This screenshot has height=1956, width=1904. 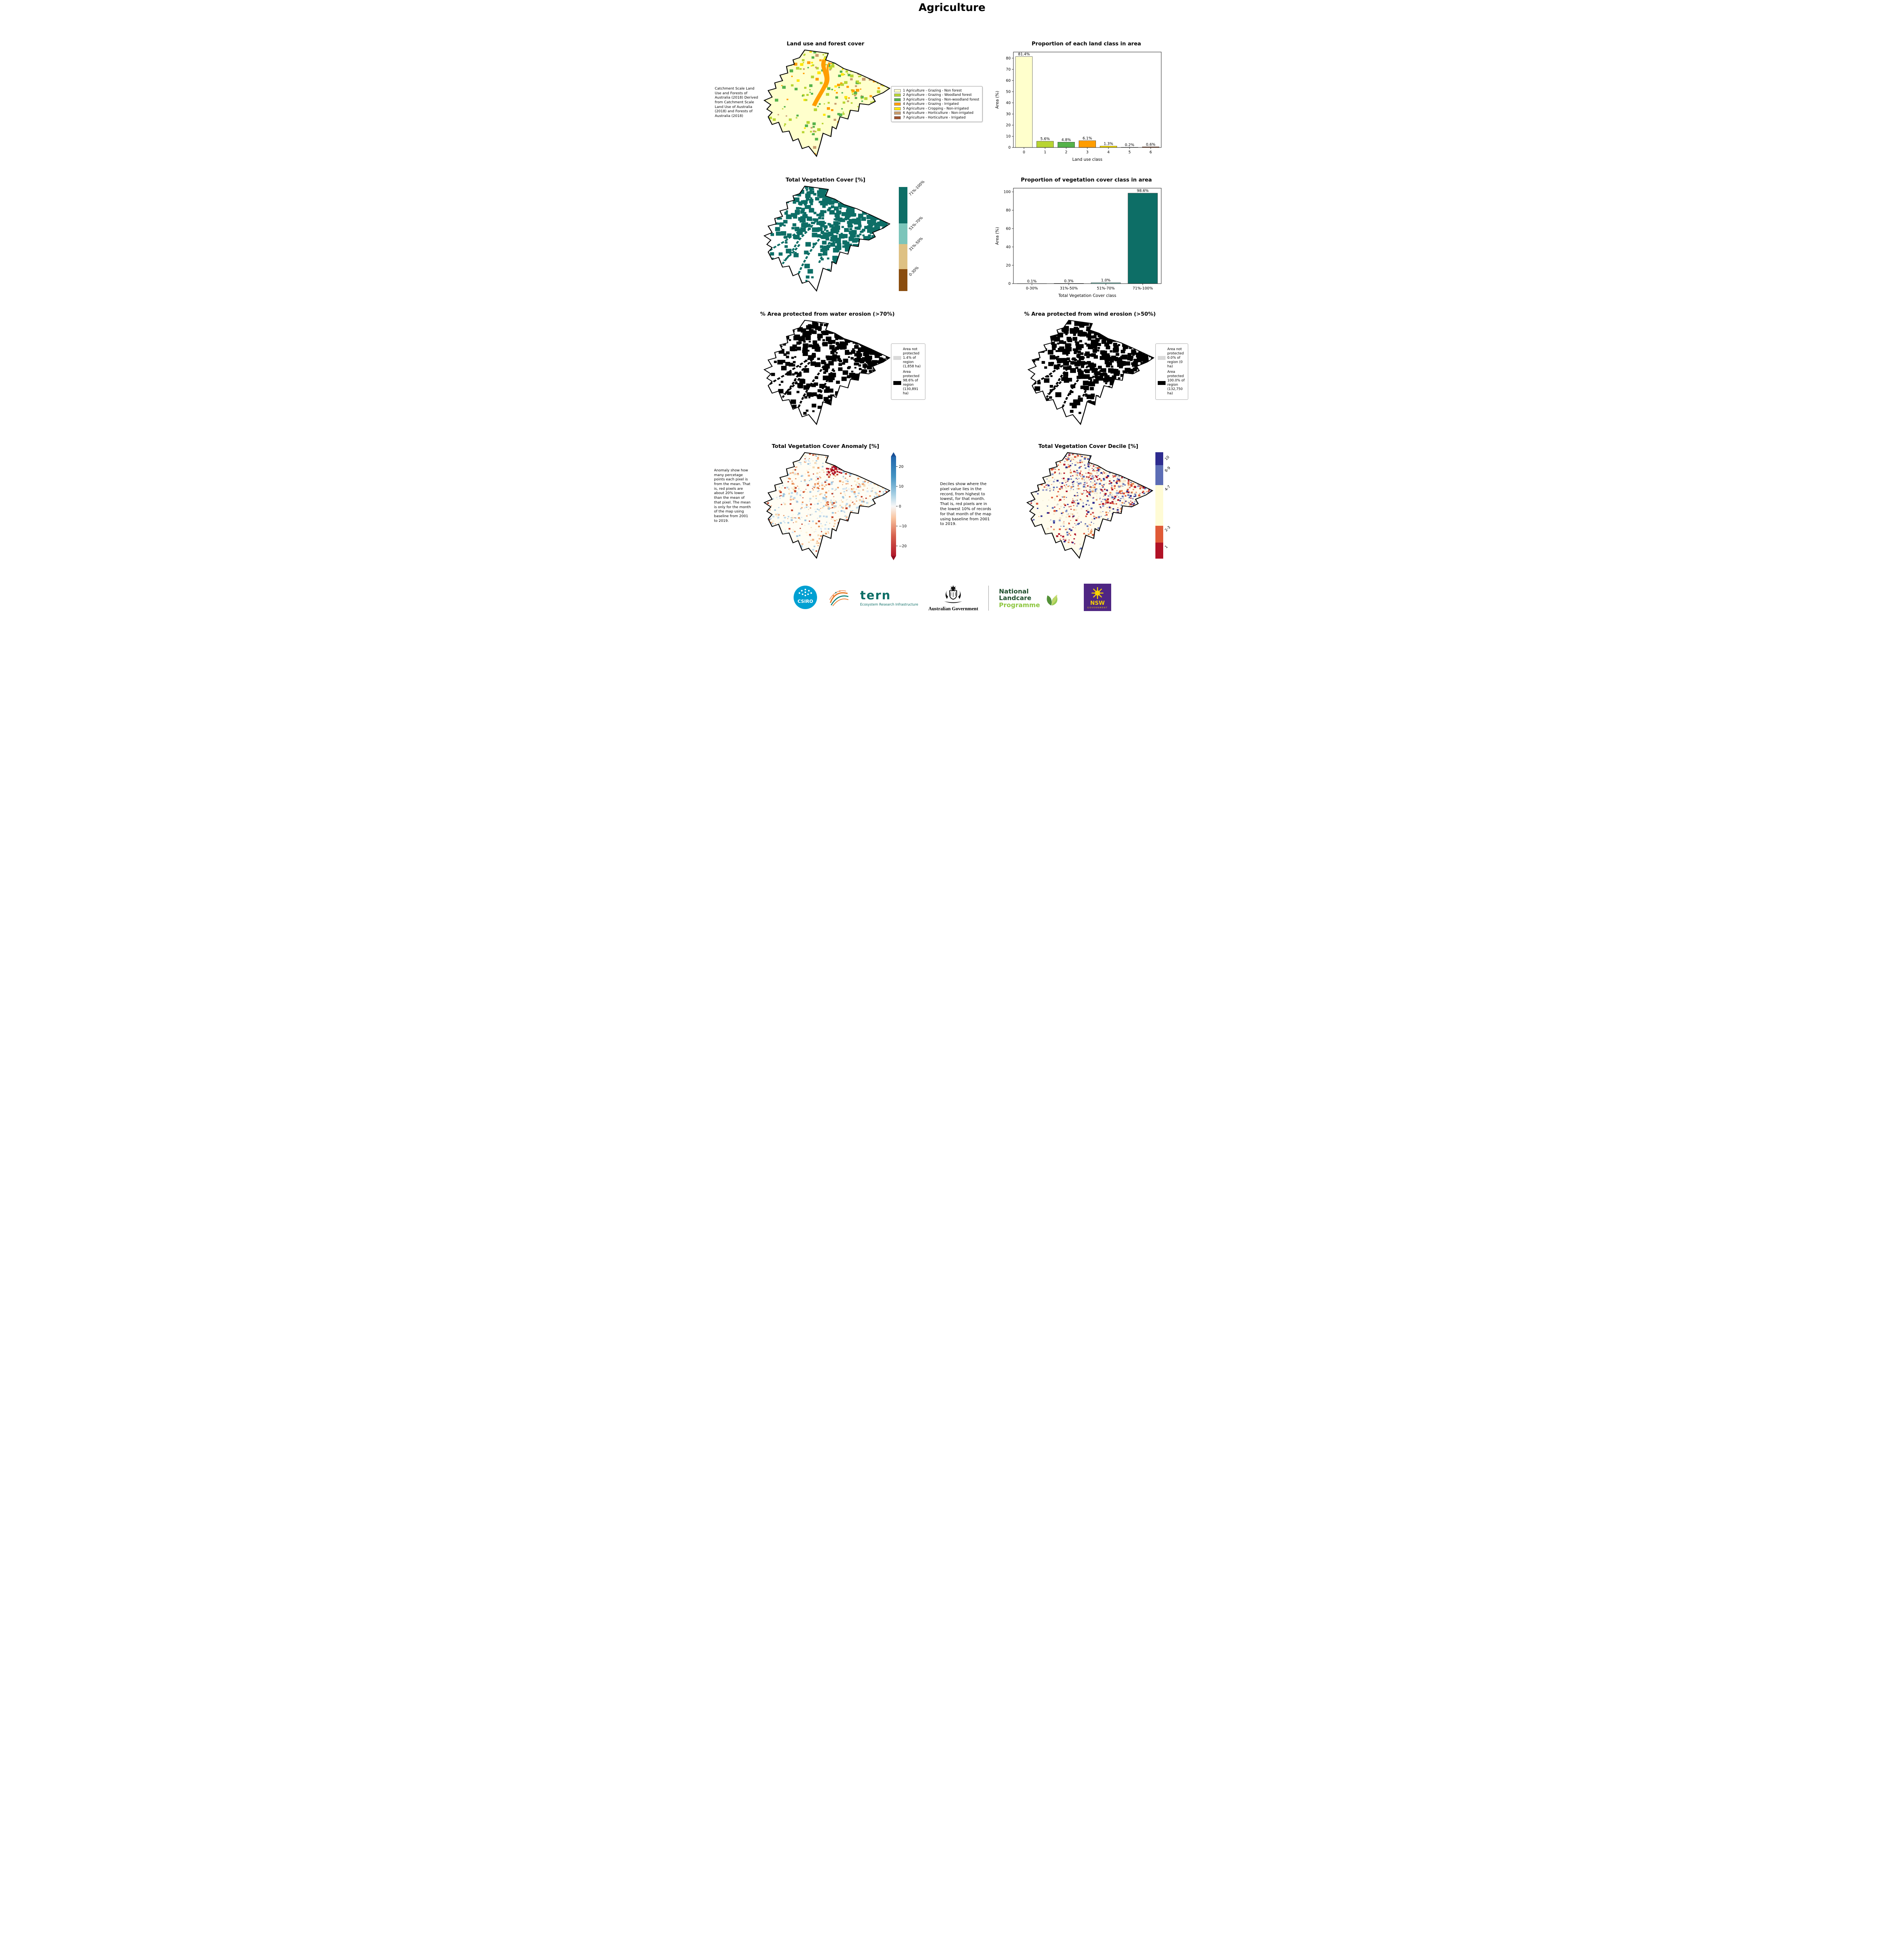 What do you see at coordinates (1045, 152) in the screenshot?
I see `svg-text: 1` at bounding box center [1045, 152].